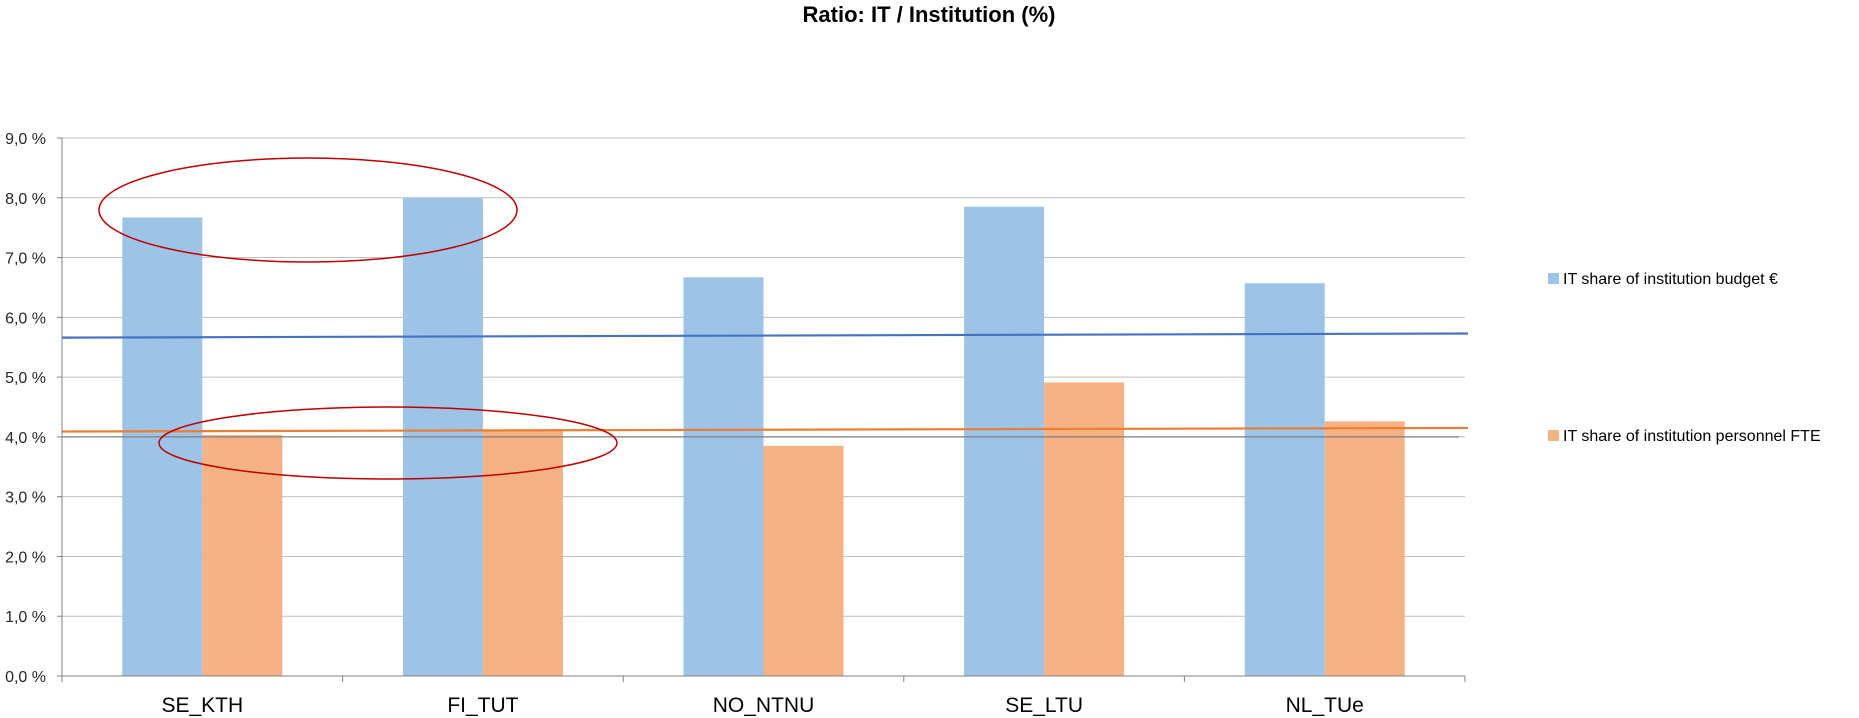 The width and height of the screenshot is (1859, 718). I want to click on y-tick-label: 6,0 %, so click(25, 318).